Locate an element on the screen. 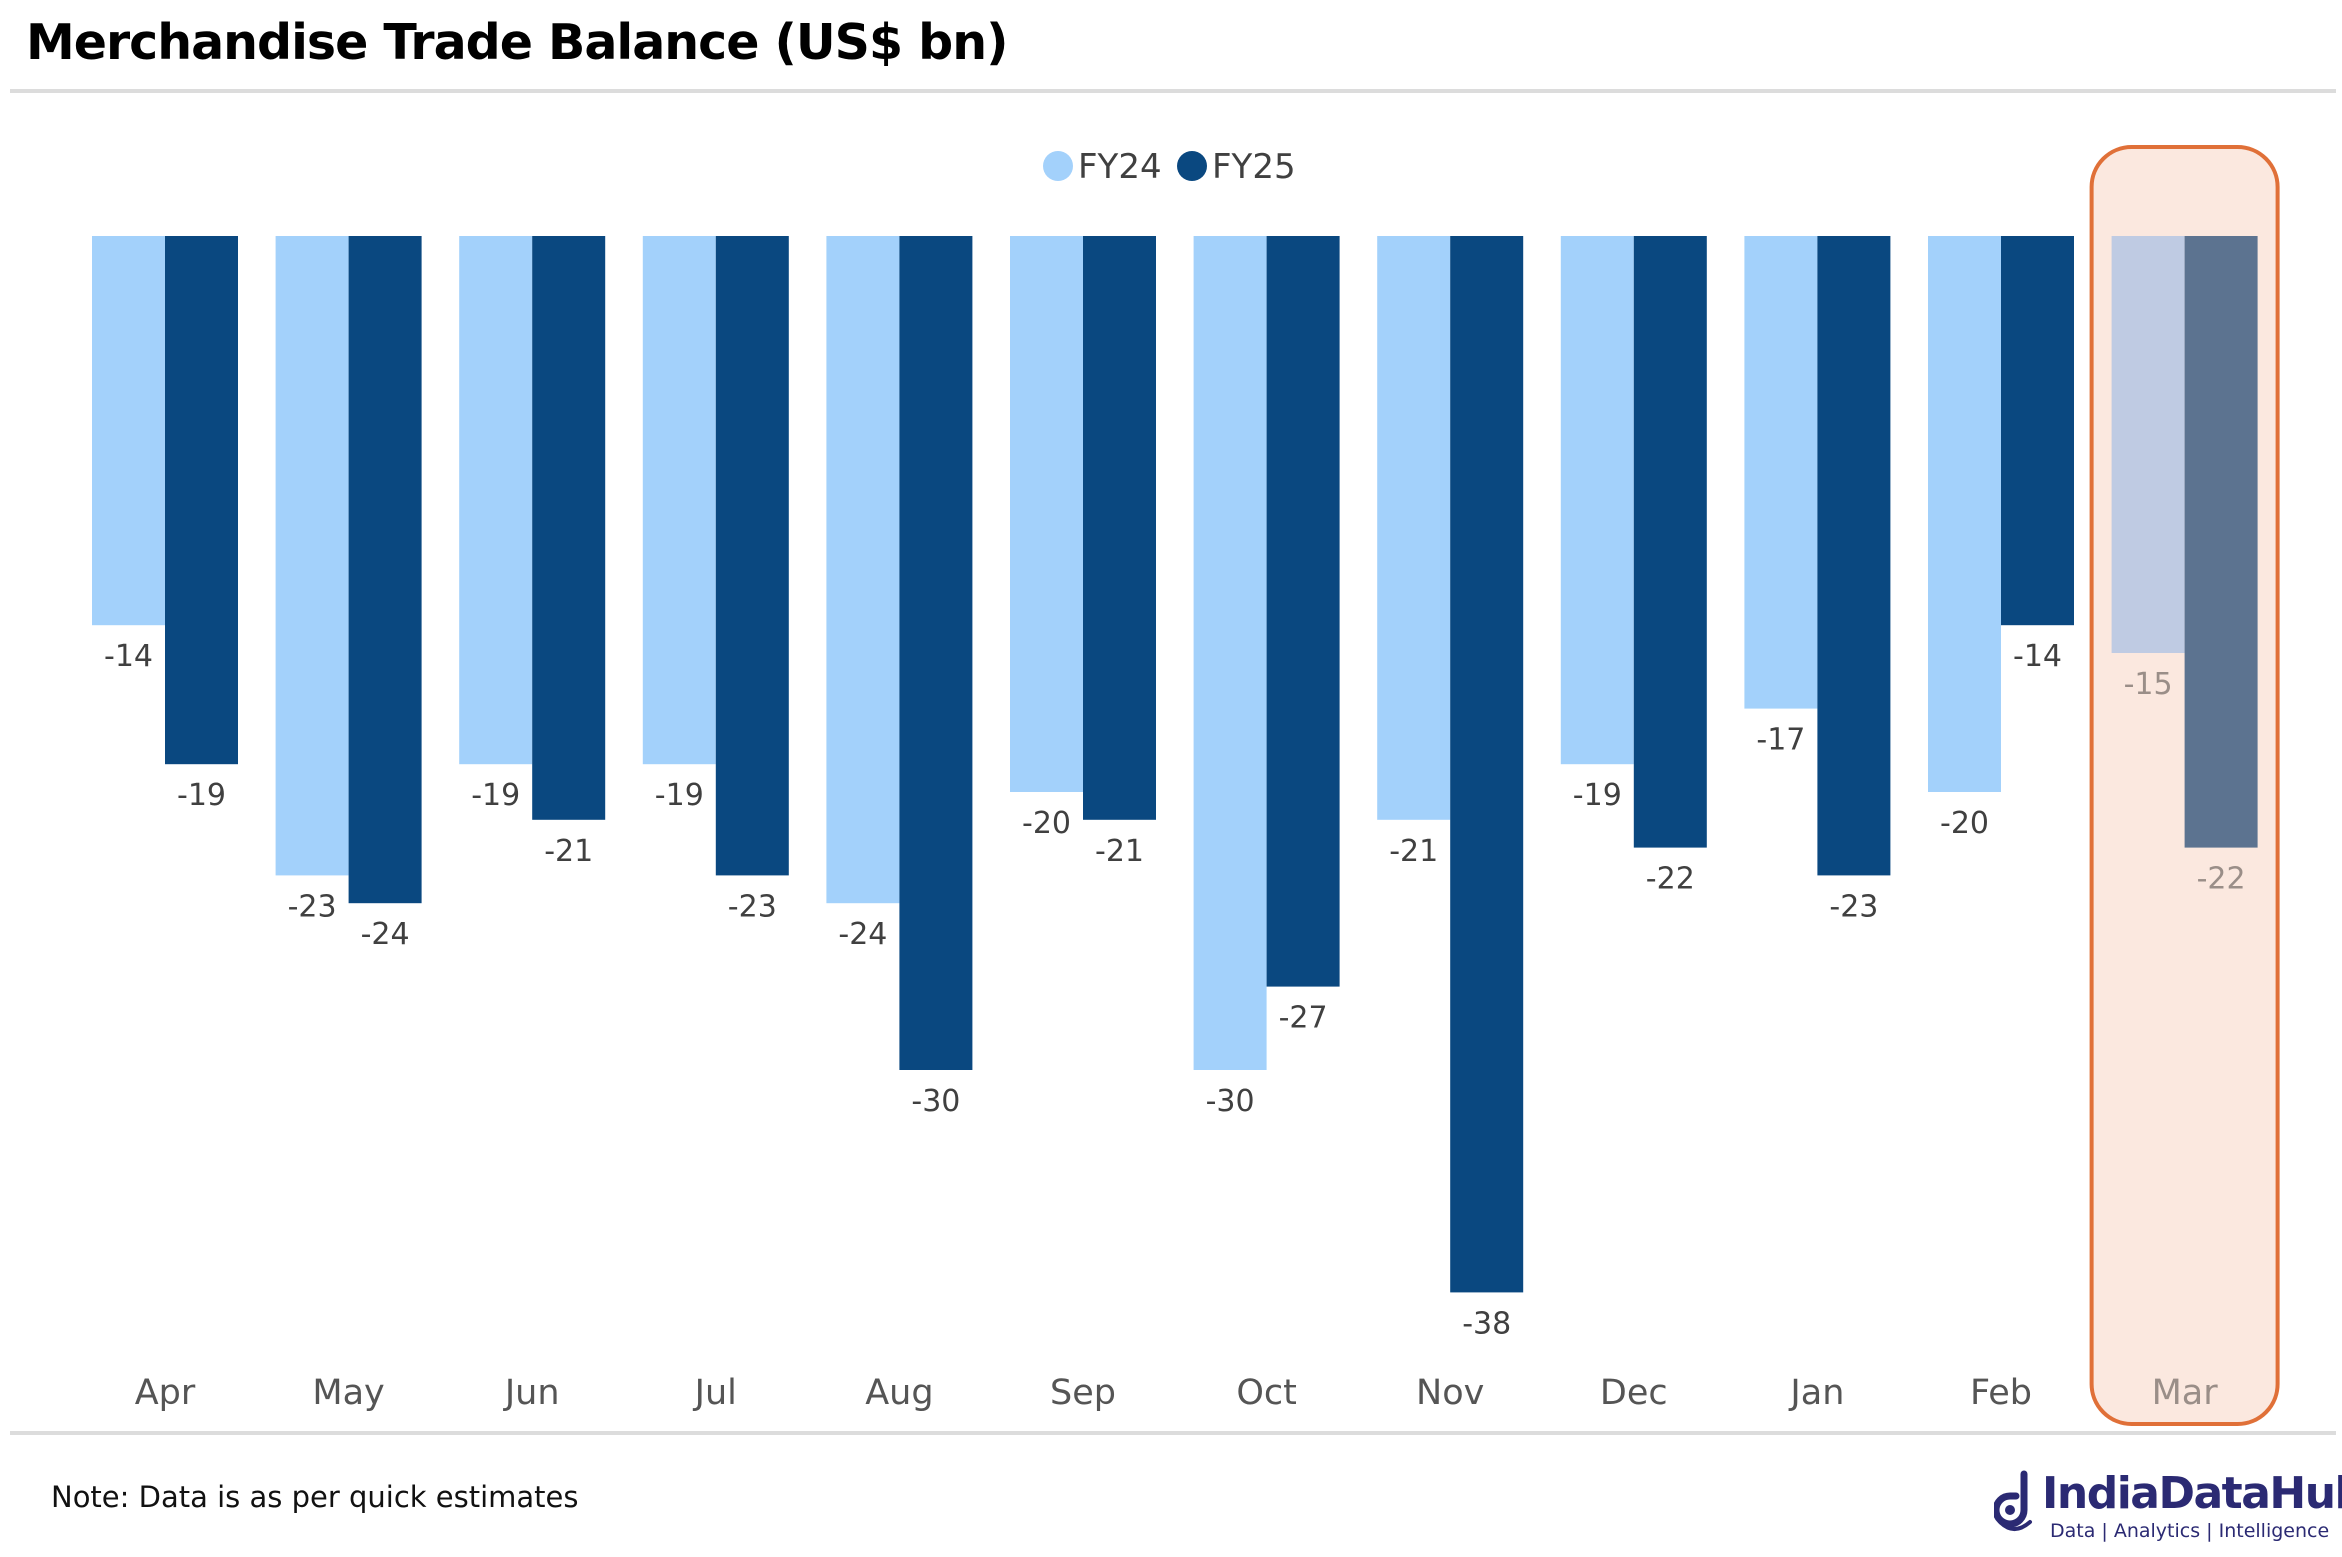  legend-label-fy24: FY24 is located at coordinates (1120, 167).